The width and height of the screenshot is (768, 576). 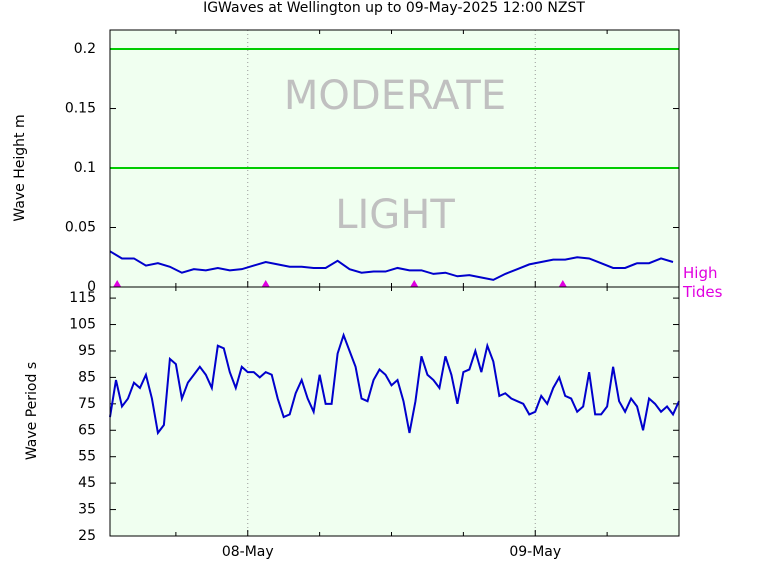 I want to click on x-tick-label: 08-May, so click(x=248, y=552).